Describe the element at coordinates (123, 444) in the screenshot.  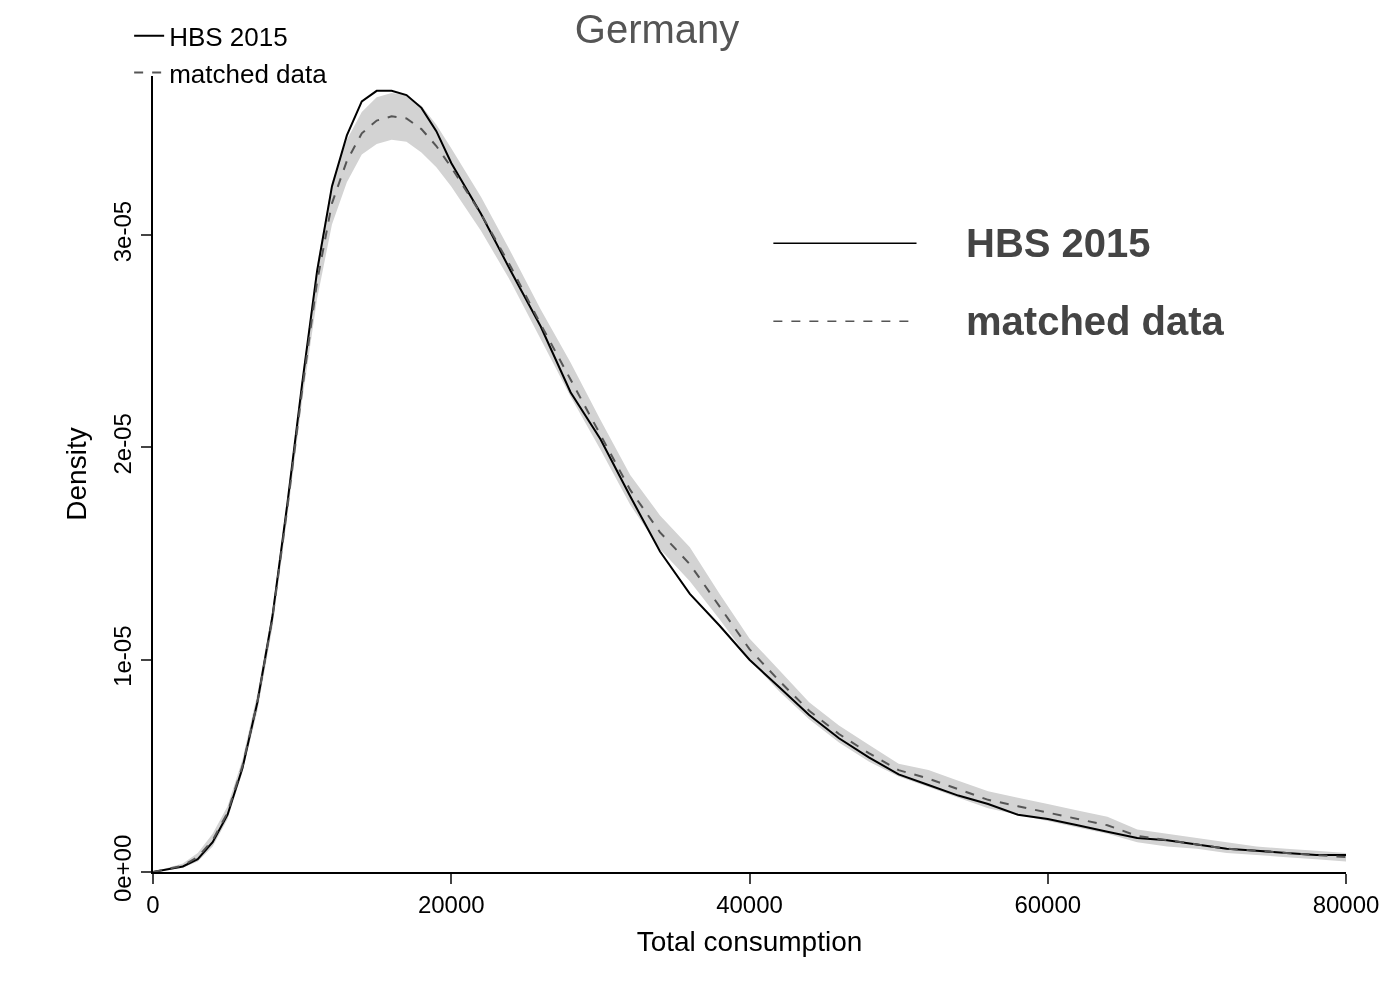
I see `y-tick-label: 2e-05` at that location.